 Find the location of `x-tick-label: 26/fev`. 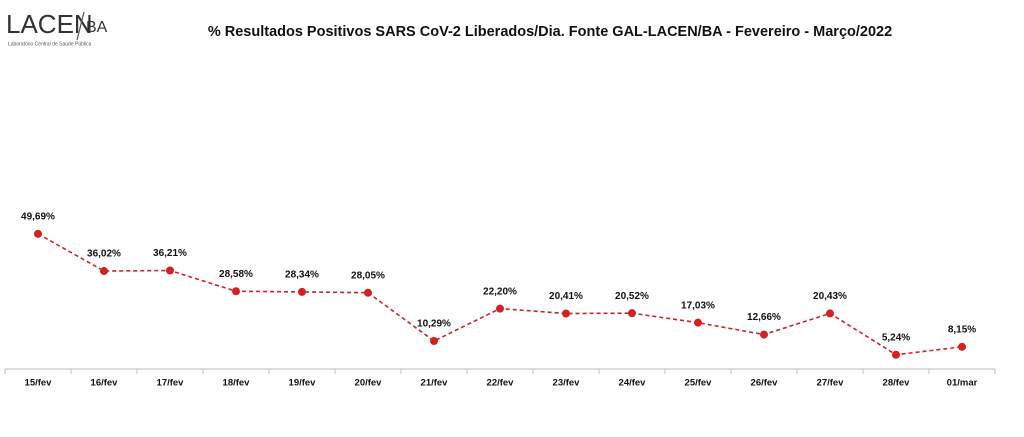

x-tick-label: 26/fev is located at coordinates (765, 383).